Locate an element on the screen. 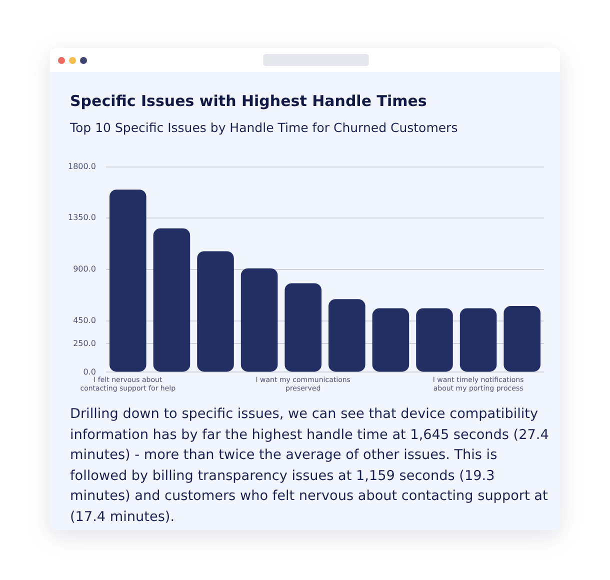  y-tick-label: 900.0 is located at coordinates (84, 269).